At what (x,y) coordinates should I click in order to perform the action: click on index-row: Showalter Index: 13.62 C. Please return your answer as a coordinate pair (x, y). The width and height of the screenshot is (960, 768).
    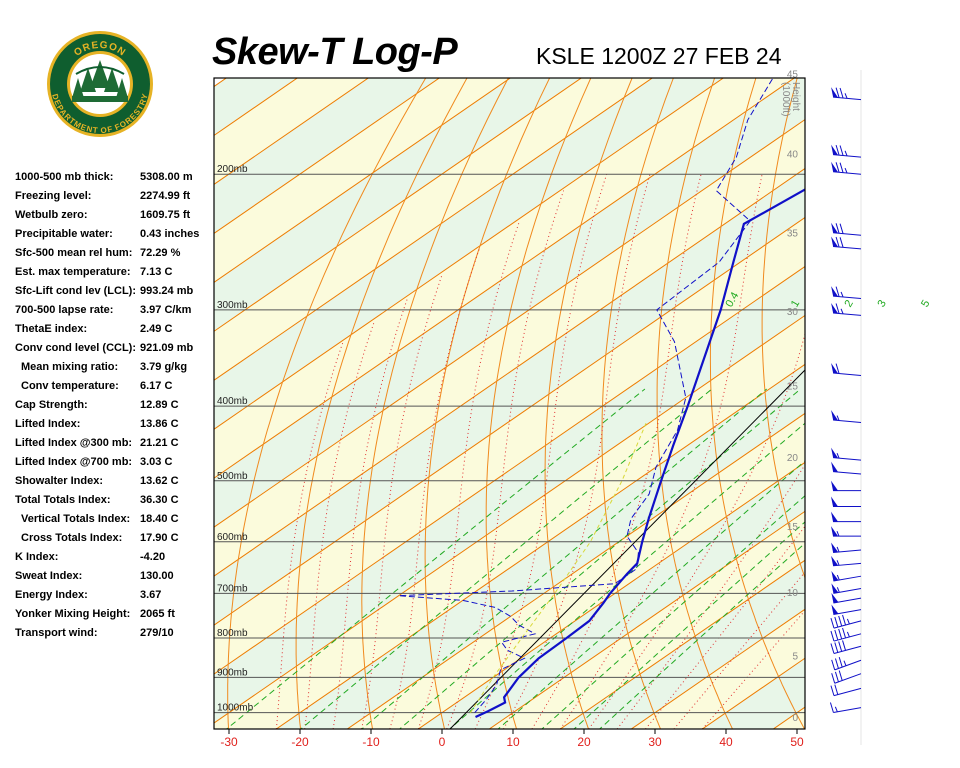
    Looking at the image, I should click on (117, 481).